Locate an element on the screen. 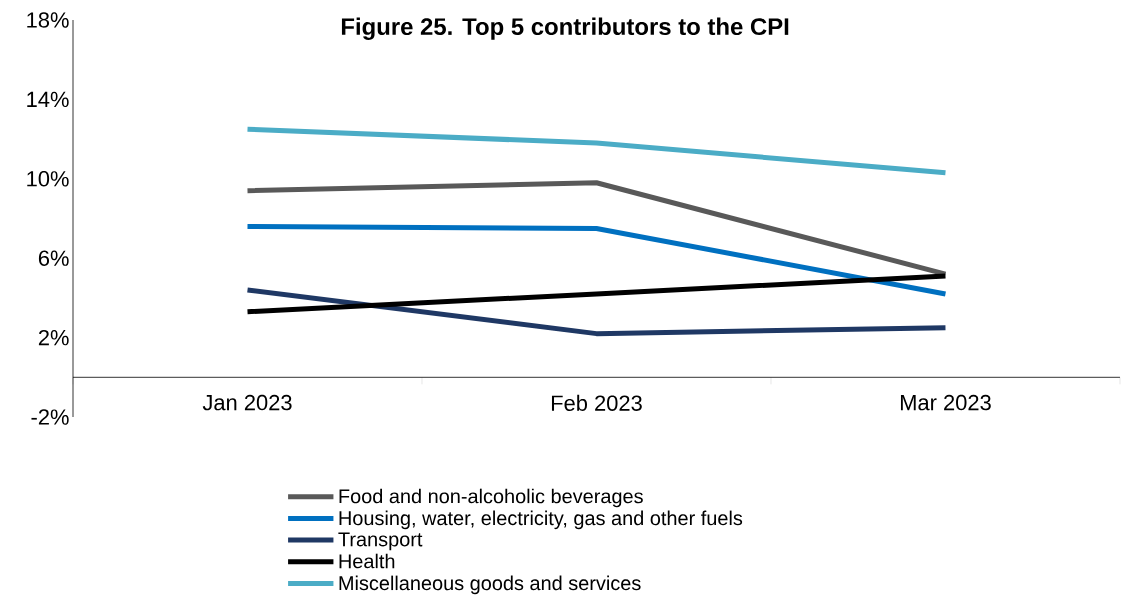 The height and width of the screenshot is (610, 1130). x-tick-label: Mar 2023 is located at coordinates (945, 402).